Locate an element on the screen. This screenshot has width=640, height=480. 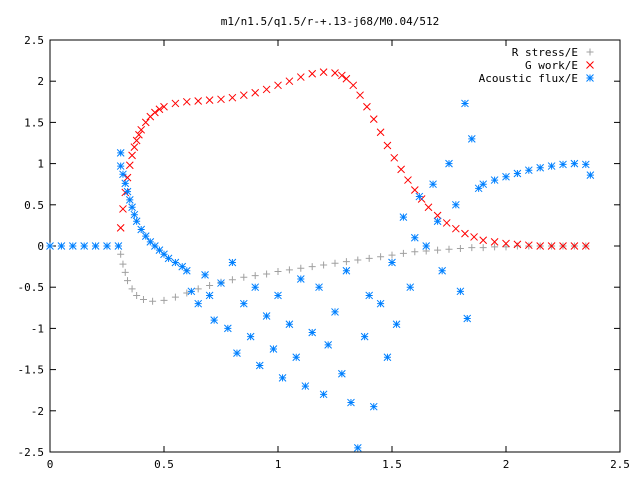
x-tick-label: 1.5 is located at coordinates (392, 464).